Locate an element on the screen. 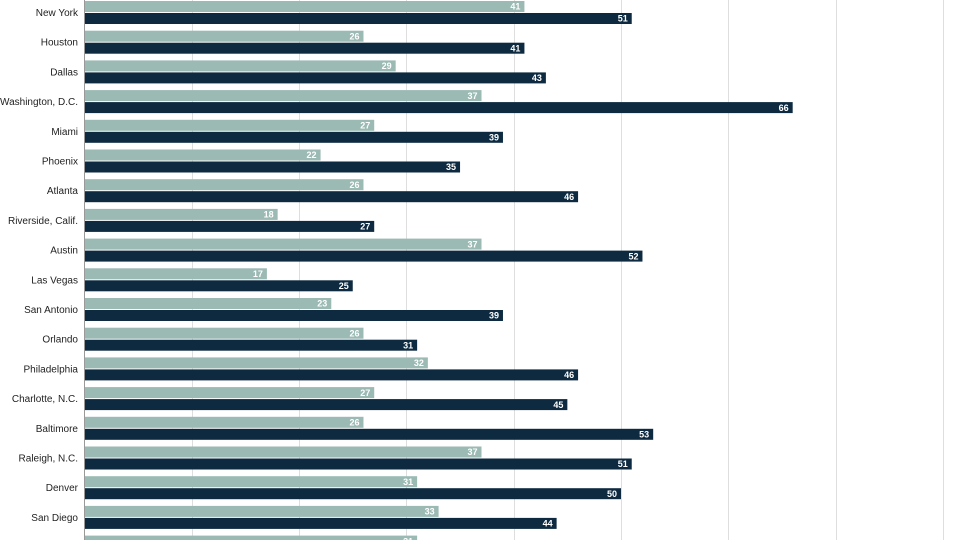 The width and height of the screenshot is (960, 540). category-label: Orlando is located at coordinates (60, 340).